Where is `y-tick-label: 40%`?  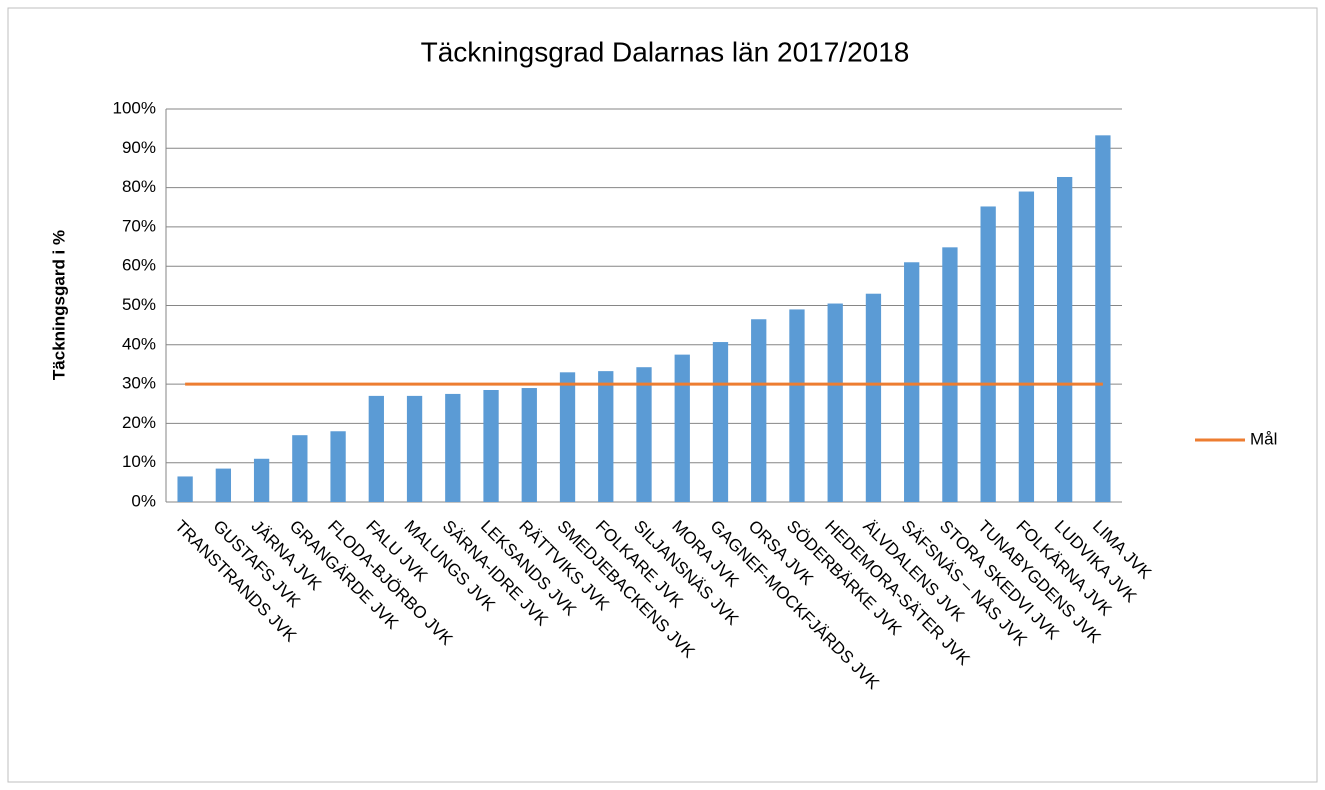
y-tick-label: 40% is located at coordinates (139, 343).